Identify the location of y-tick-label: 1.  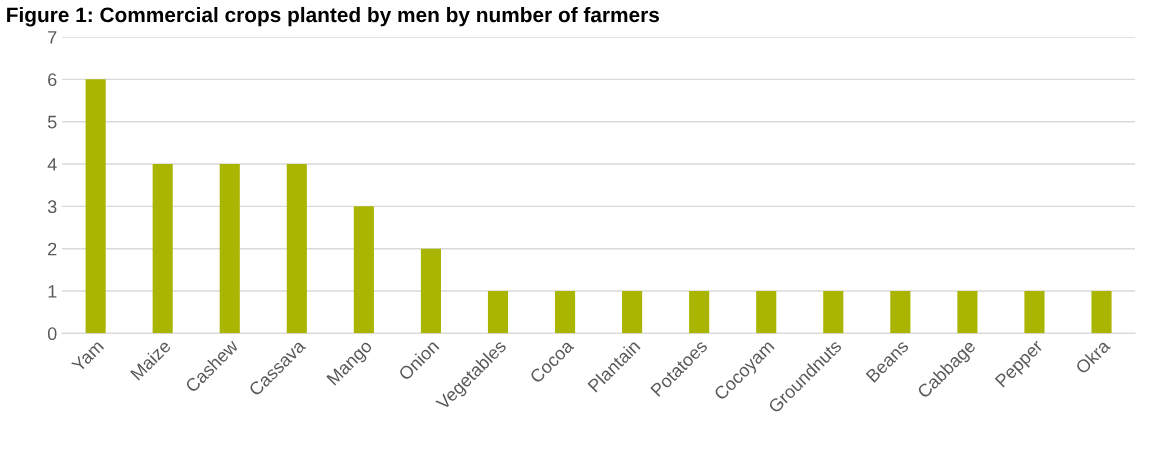
(52, 291).